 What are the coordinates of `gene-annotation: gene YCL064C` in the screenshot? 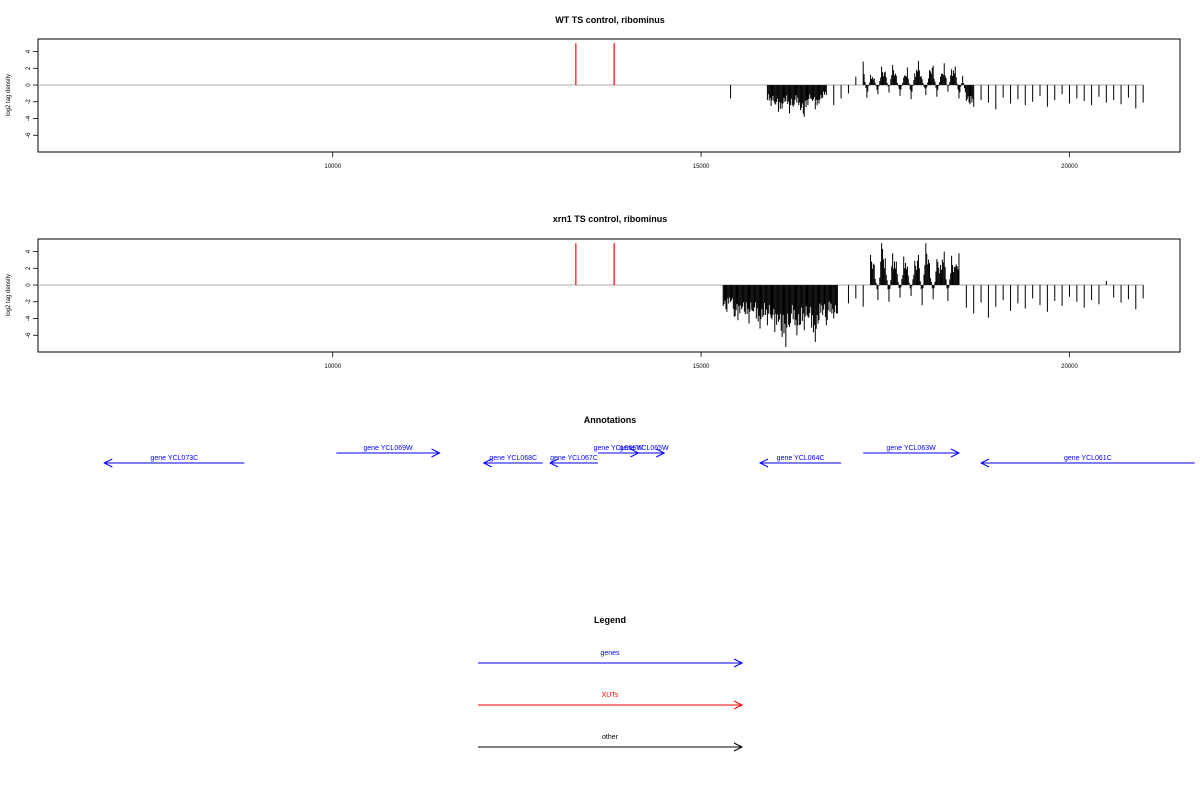 It's located at (800, 461).